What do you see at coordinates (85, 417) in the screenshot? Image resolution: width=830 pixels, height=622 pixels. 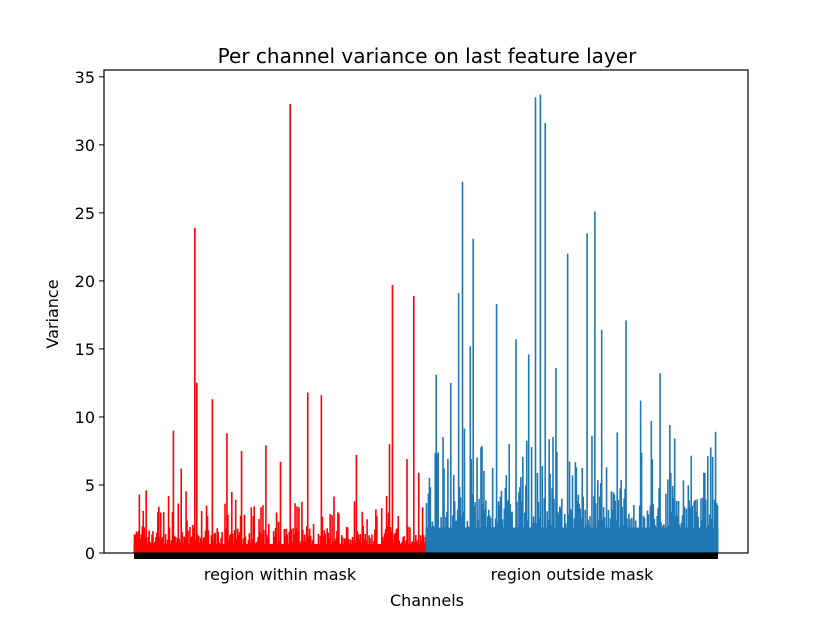 I see `y-tick-label: 10` at bounding box center [85, 417].